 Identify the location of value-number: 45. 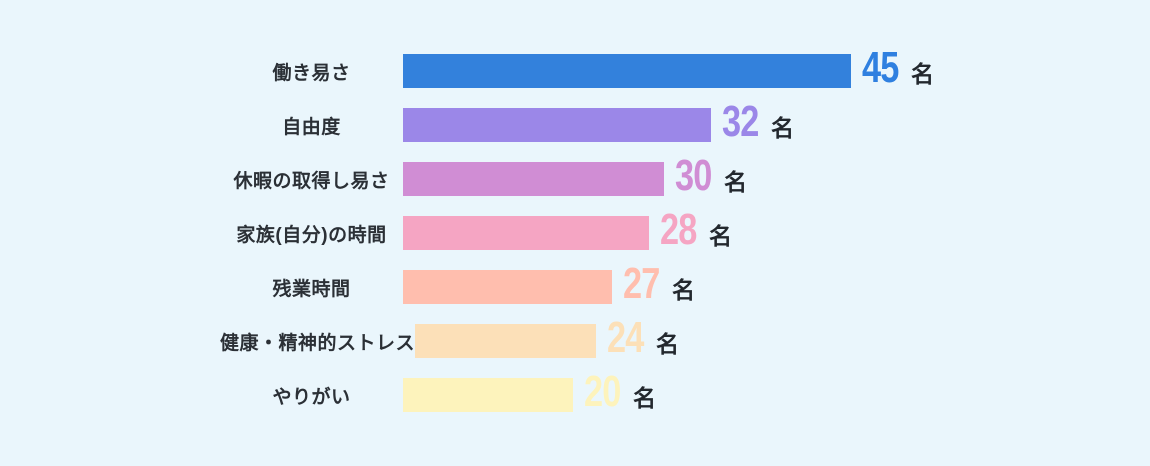
(880, 67).